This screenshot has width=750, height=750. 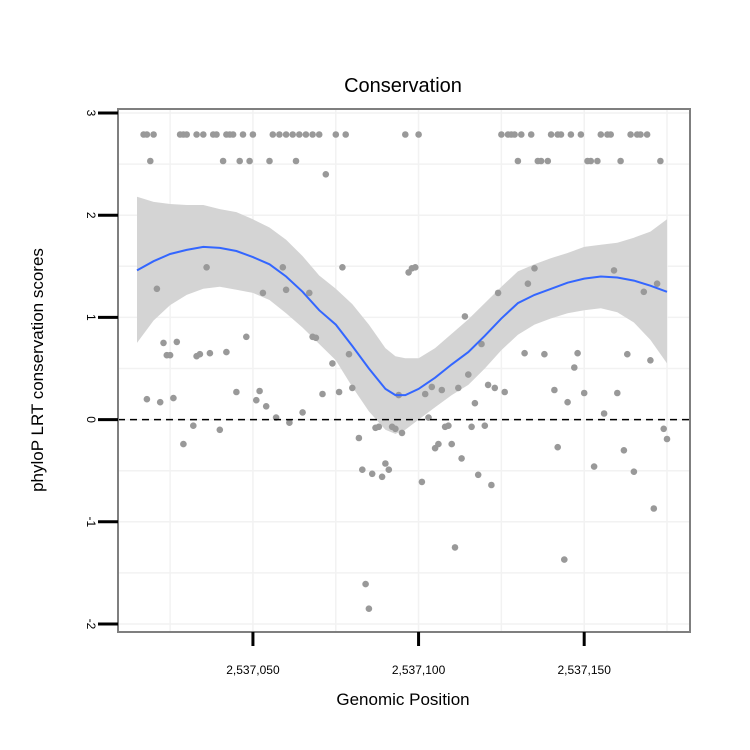 I want to click on x-tick-label: 2,537,050, so click(x=253, y=670).